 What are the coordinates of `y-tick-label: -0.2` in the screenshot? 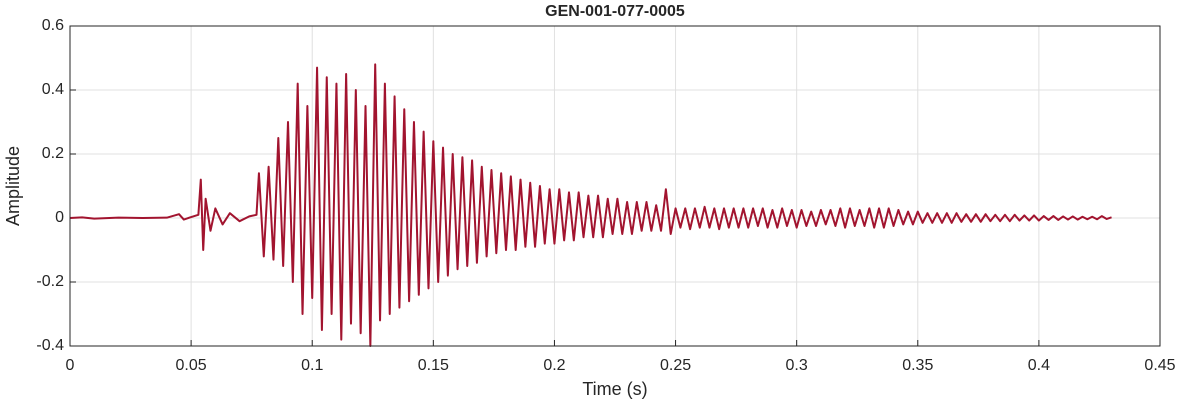 It's located at (50, 281).